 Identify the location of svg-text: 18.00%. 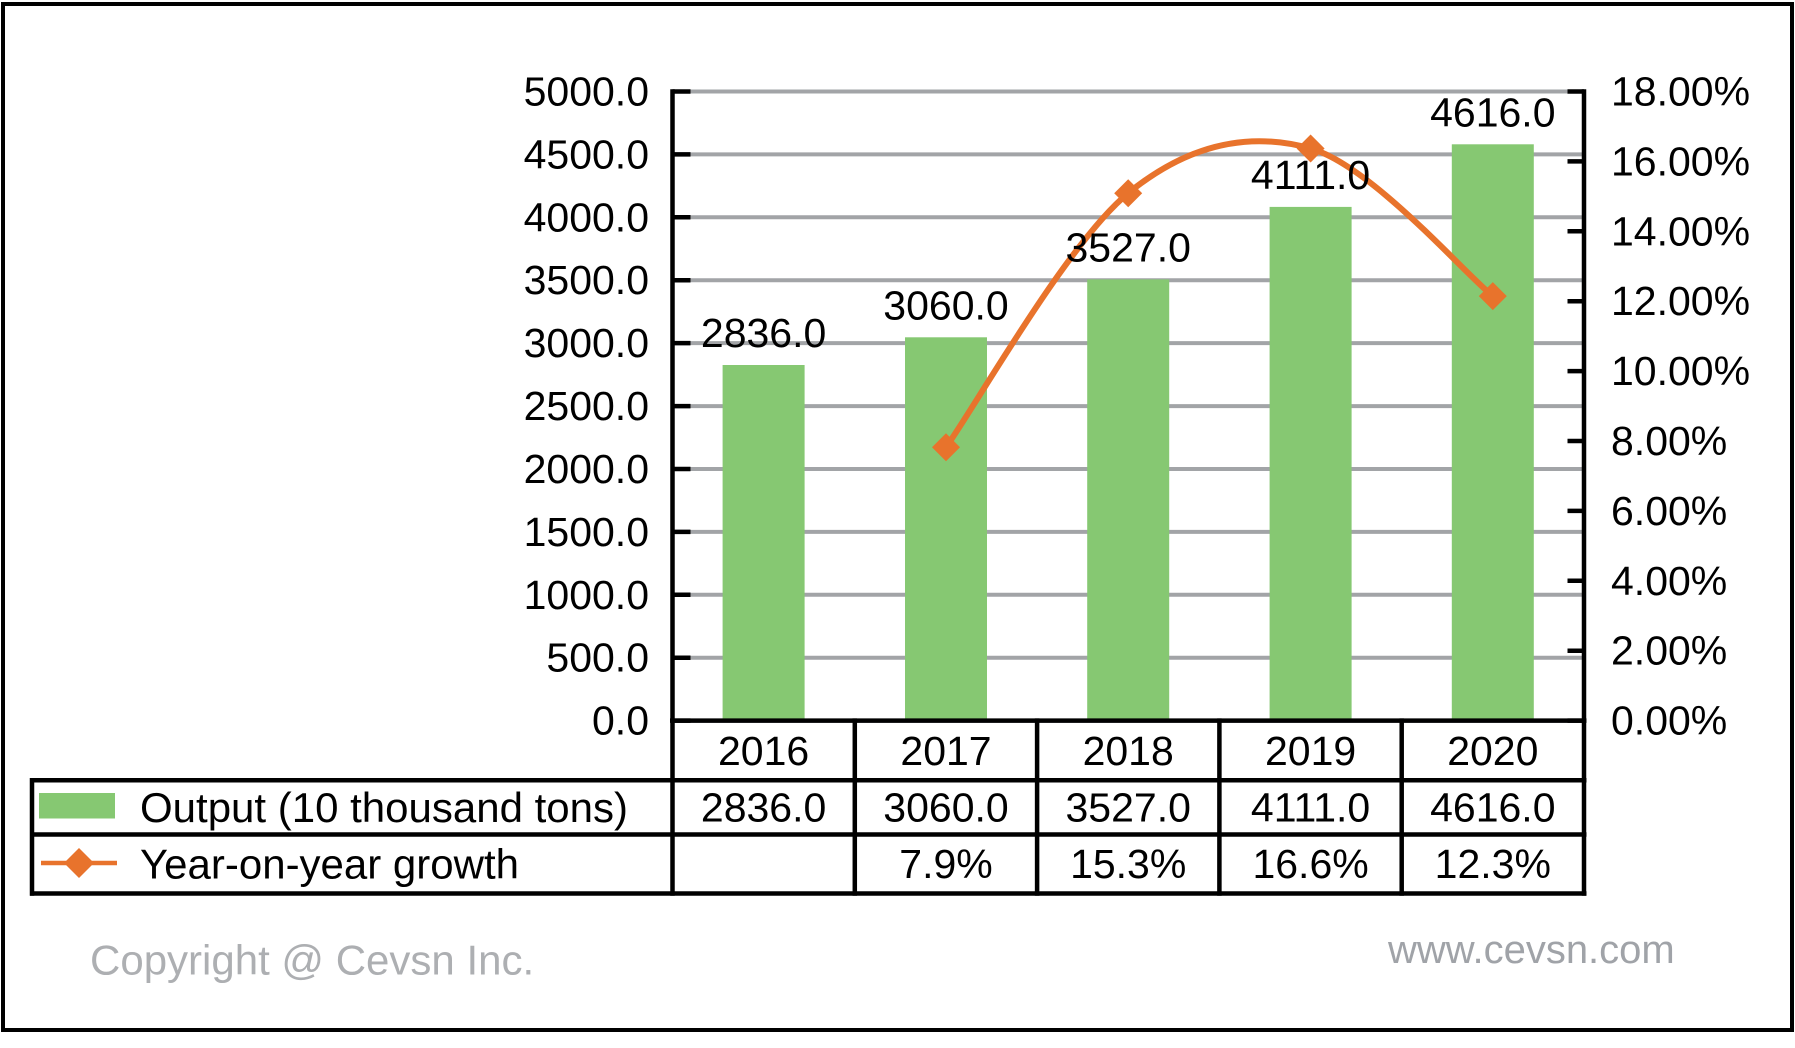
(1680, 92).